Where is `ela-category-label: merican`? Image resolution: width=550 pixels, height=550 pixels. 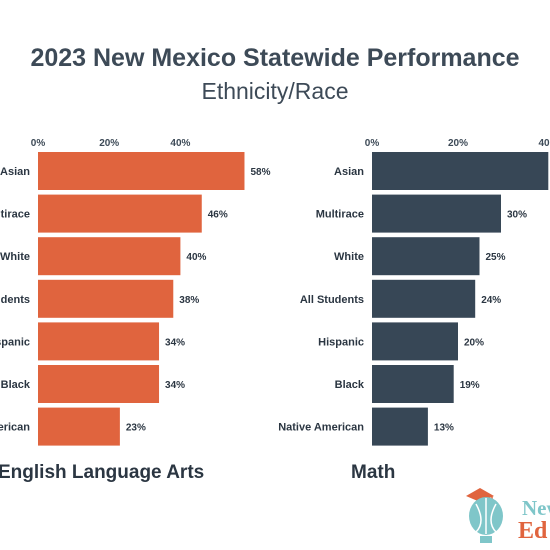
ela-category-label: merican is located at coordinates (15, 428).